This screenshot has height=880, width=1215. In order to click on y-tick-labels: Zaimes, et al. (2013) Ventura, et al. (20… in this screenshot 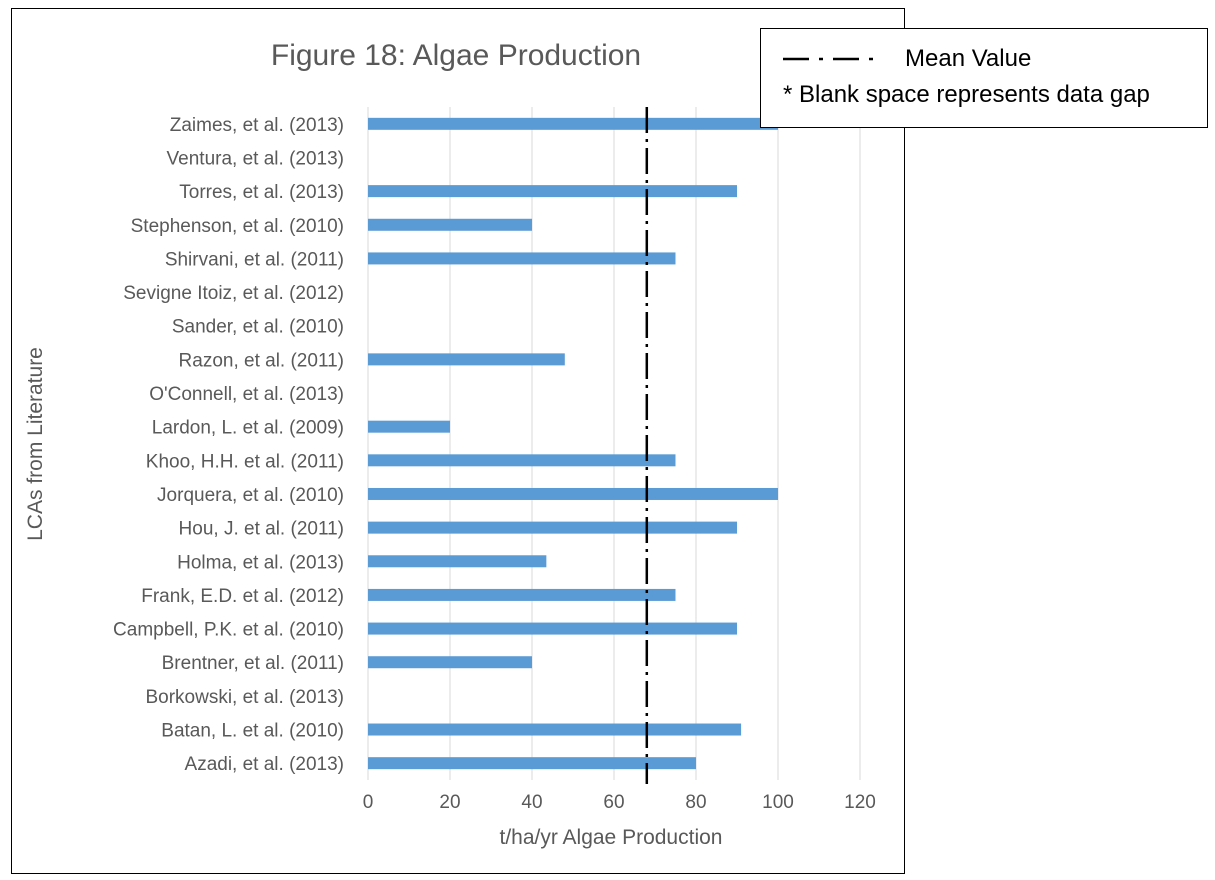, I will do `click(228, 445)`.